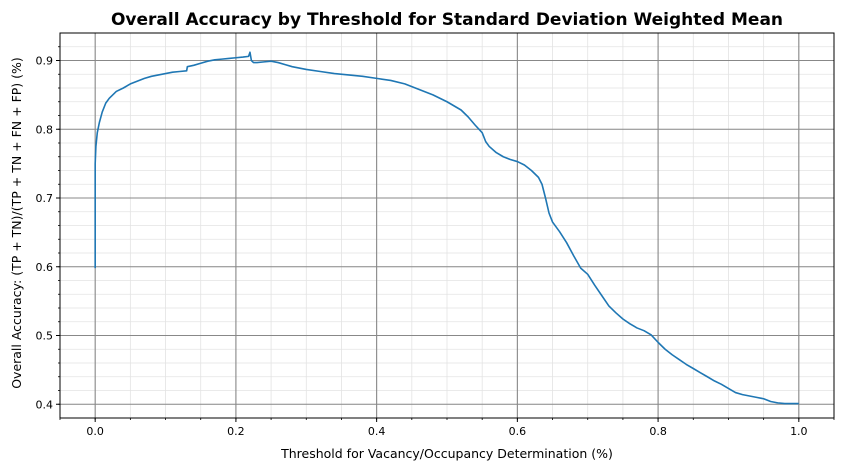  I want to click on y-tick-label: 0.6, so click(45, 267).